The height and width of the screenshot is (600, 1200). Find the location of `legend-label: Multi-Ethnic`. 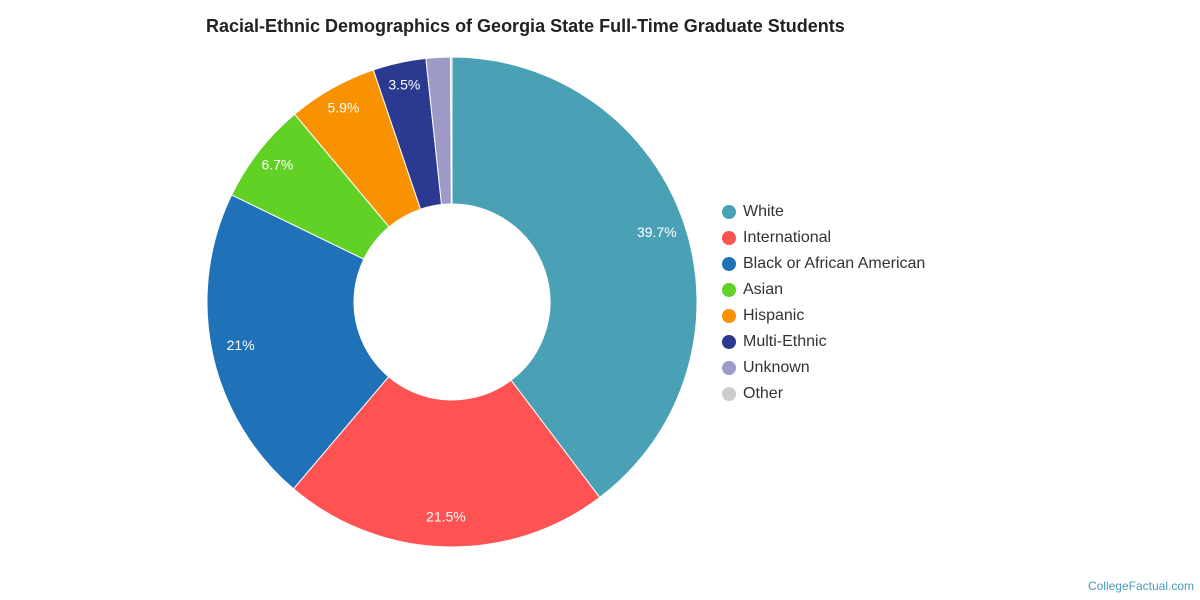

legend-label: Multi-Ethnic is located at coordinates (785, 341).